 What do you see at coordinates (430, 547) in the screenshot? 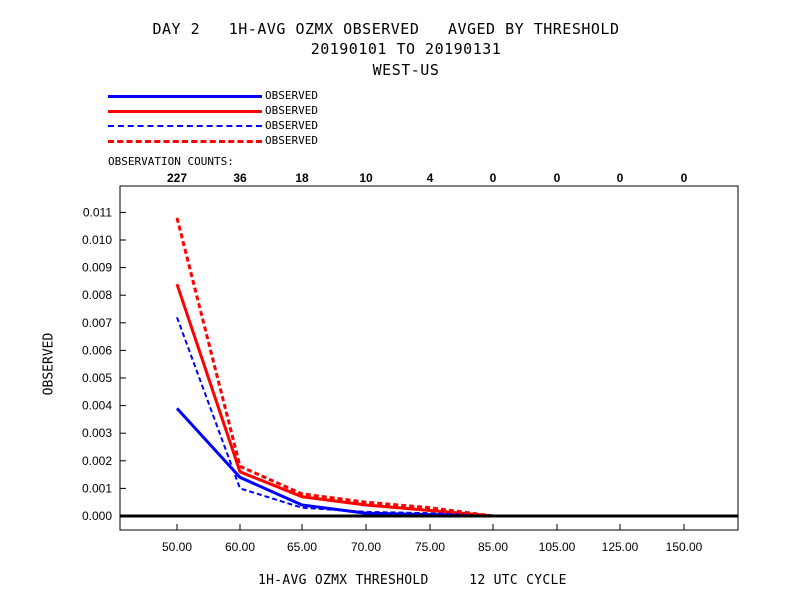
I see `x-tick-label: 75.00` at bounding box center [430, 547].